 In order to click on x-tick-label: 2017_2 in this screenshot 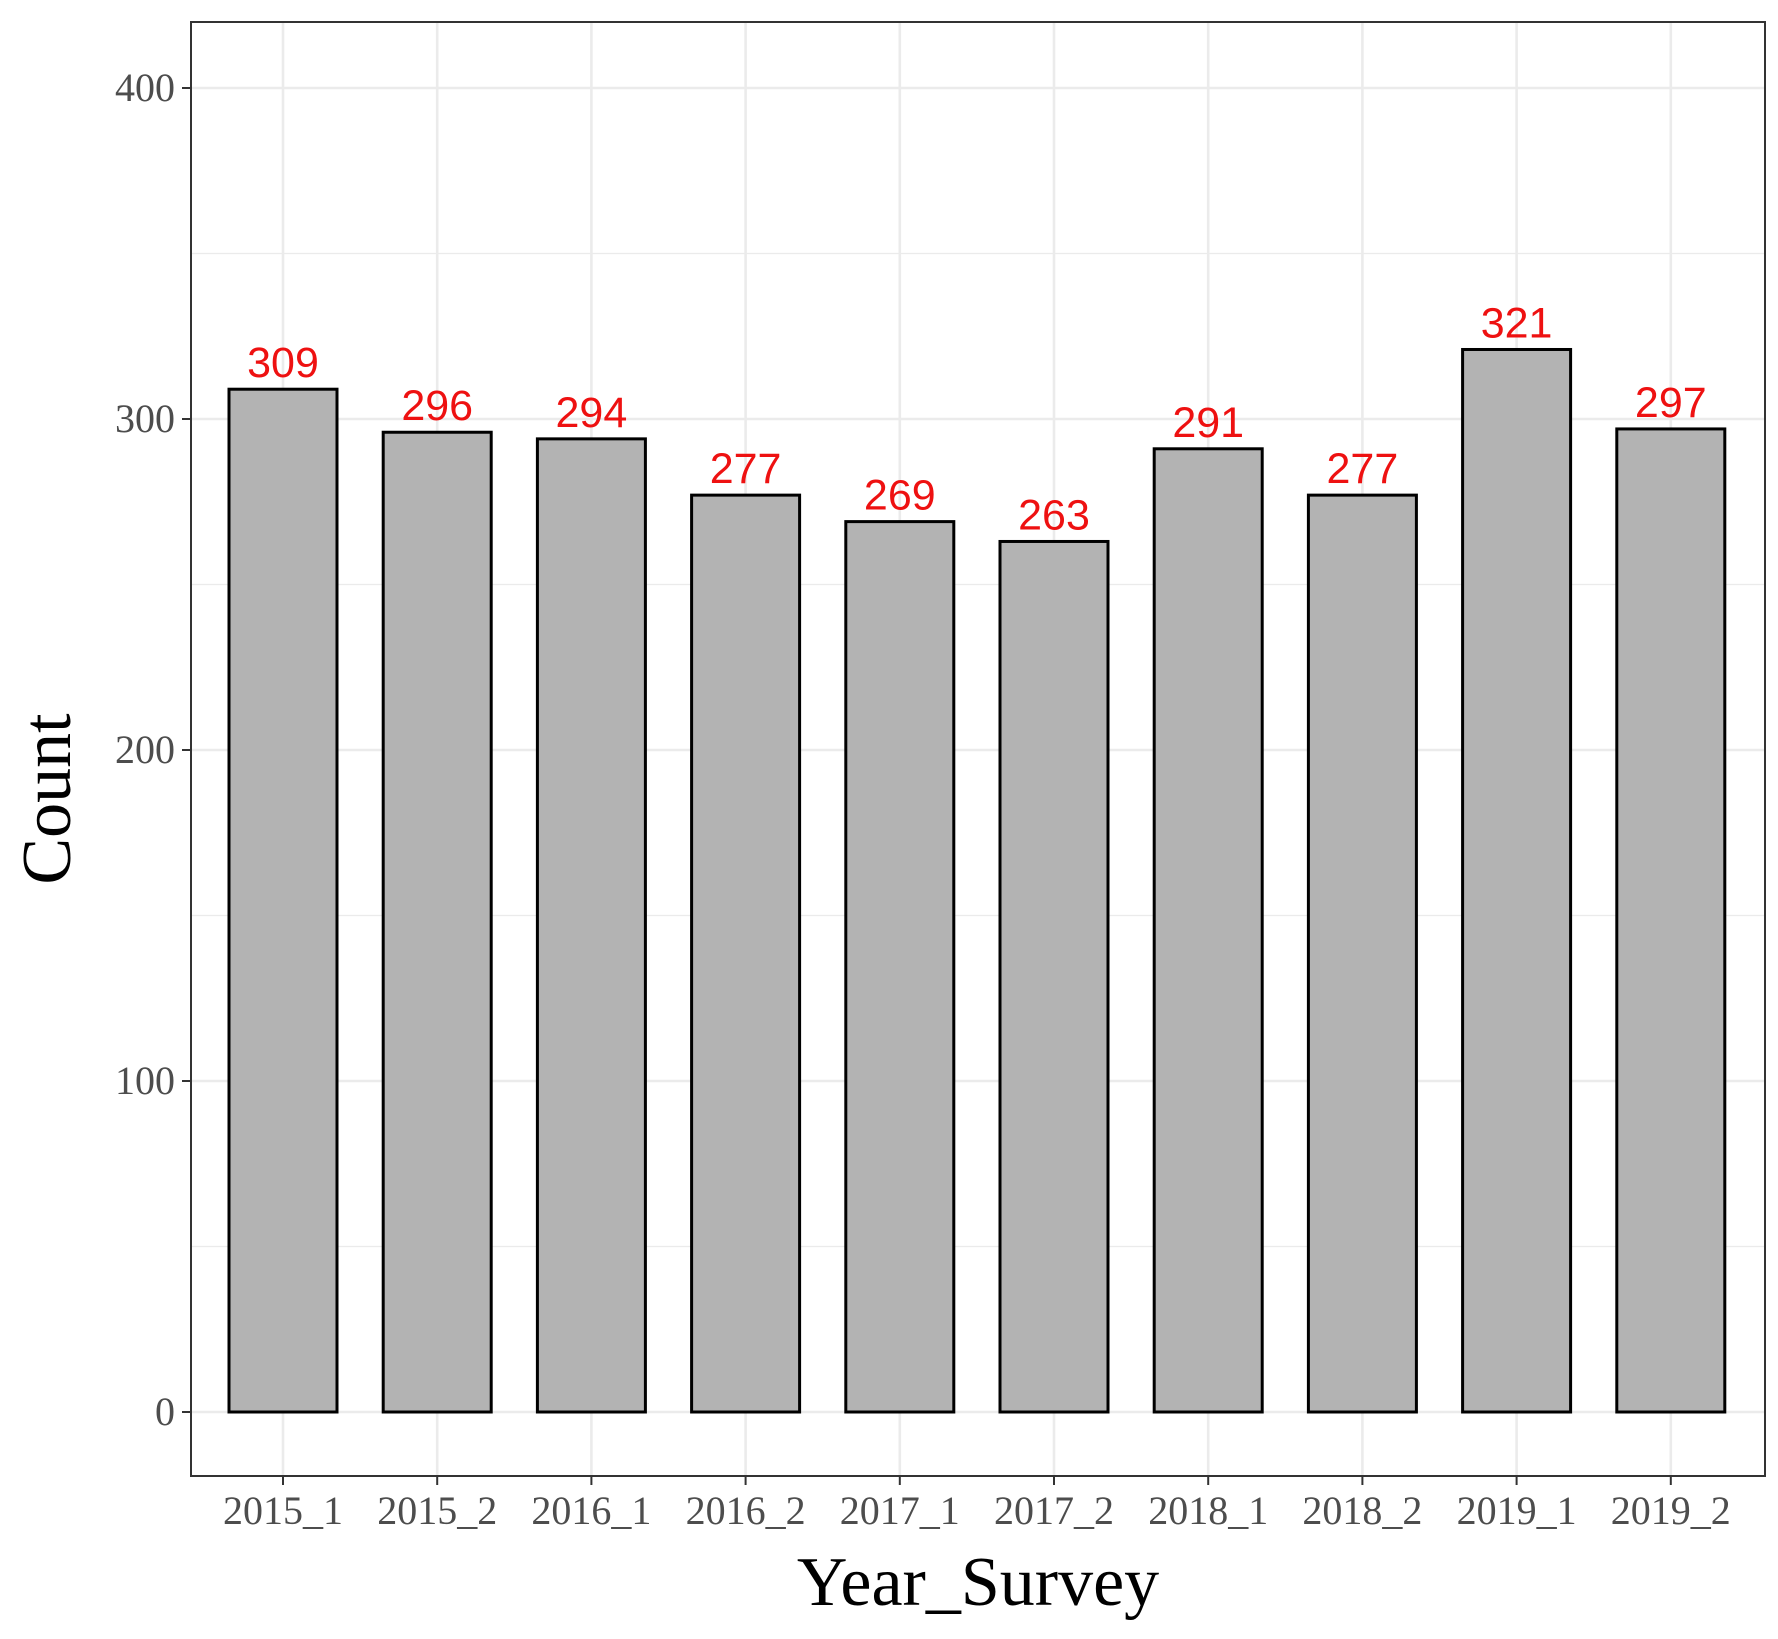, I will do `click(1054, 1510)`.